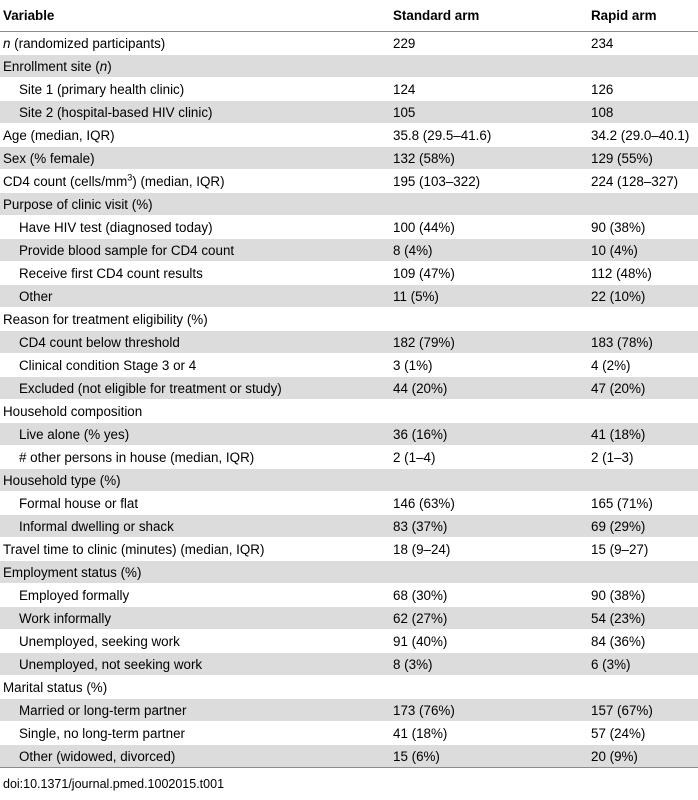  Describe the element at coordinates (79, 503) in the screenshot. I see `variable-label-part: Formal house or flat` at that location.